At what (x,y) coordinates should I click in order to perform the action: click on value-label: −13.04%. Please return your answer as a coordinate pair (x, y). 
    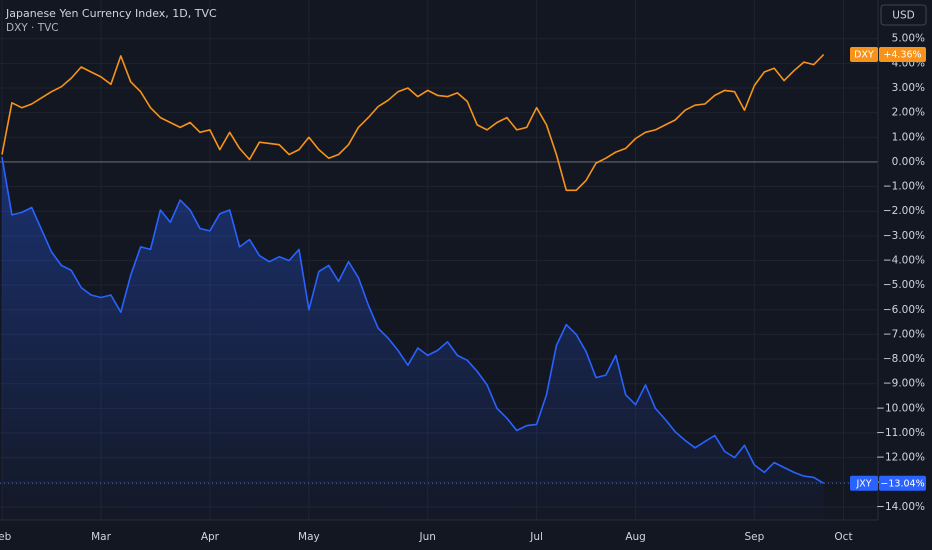
    Looking at the image, I should click on (902, 483).